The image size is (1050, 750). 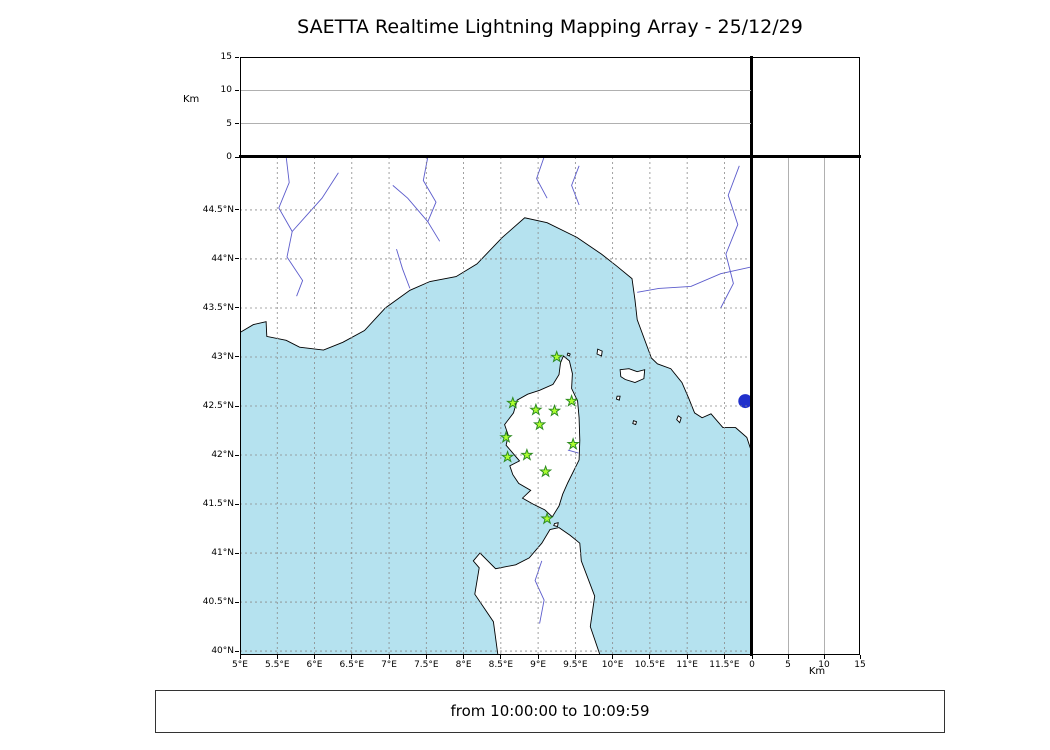 What do you see at coordinates (240, 665) in the screenshot?
I see `lon-tick-label: 5°E` at bounding box center [240, 665].